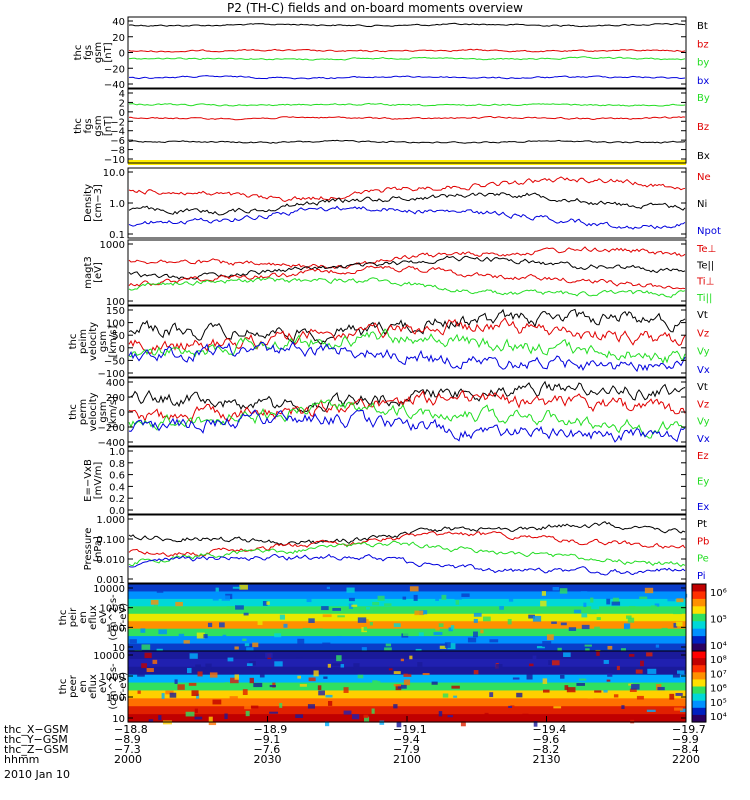  I want to click on x-tick-label: 2100, so click(407, 759).